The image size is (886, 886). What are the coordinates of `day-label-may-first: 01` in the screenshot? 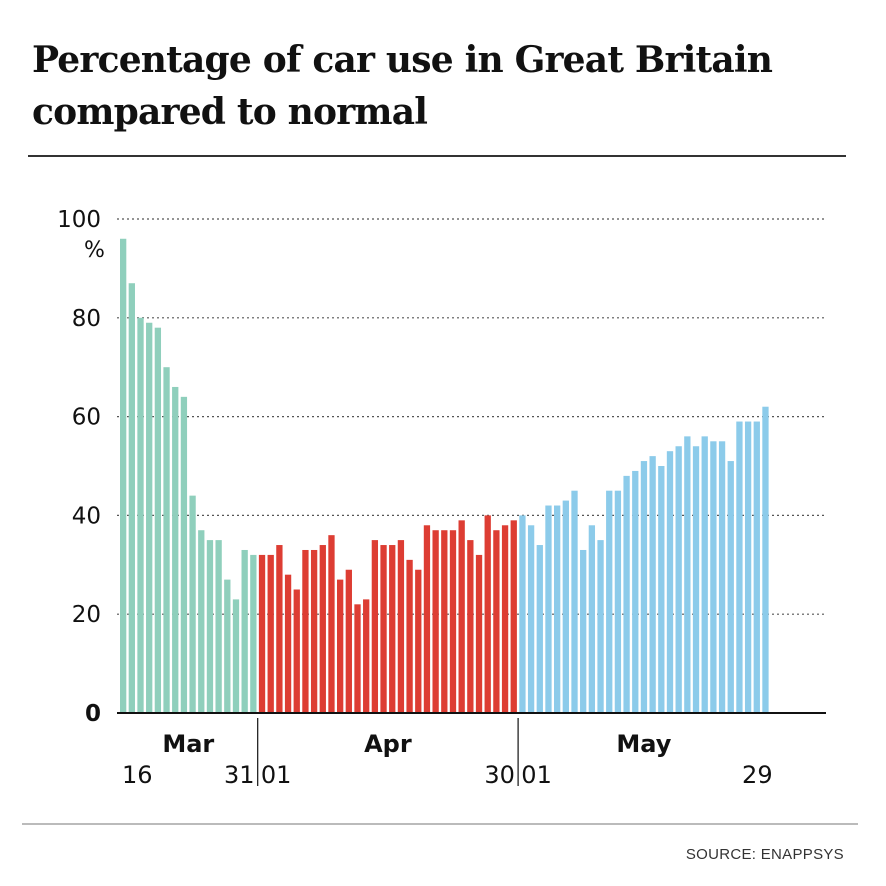 It's located at (536, 775).